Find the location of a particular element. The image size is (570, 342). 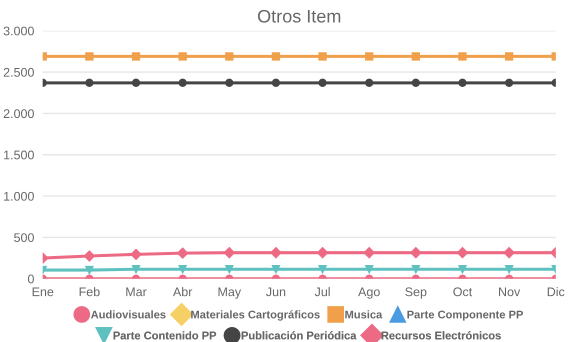

x-tick-label: Feb is located at coordinates (90, 291).